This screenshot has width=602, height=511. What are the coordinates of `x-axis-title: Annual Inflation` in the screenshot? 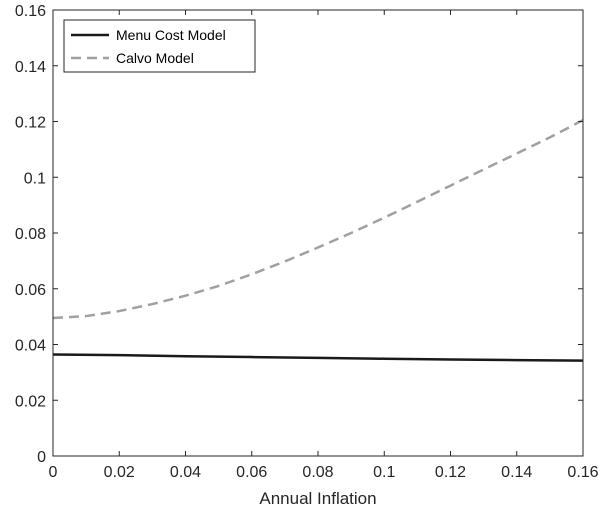 It's located at (317, 498).